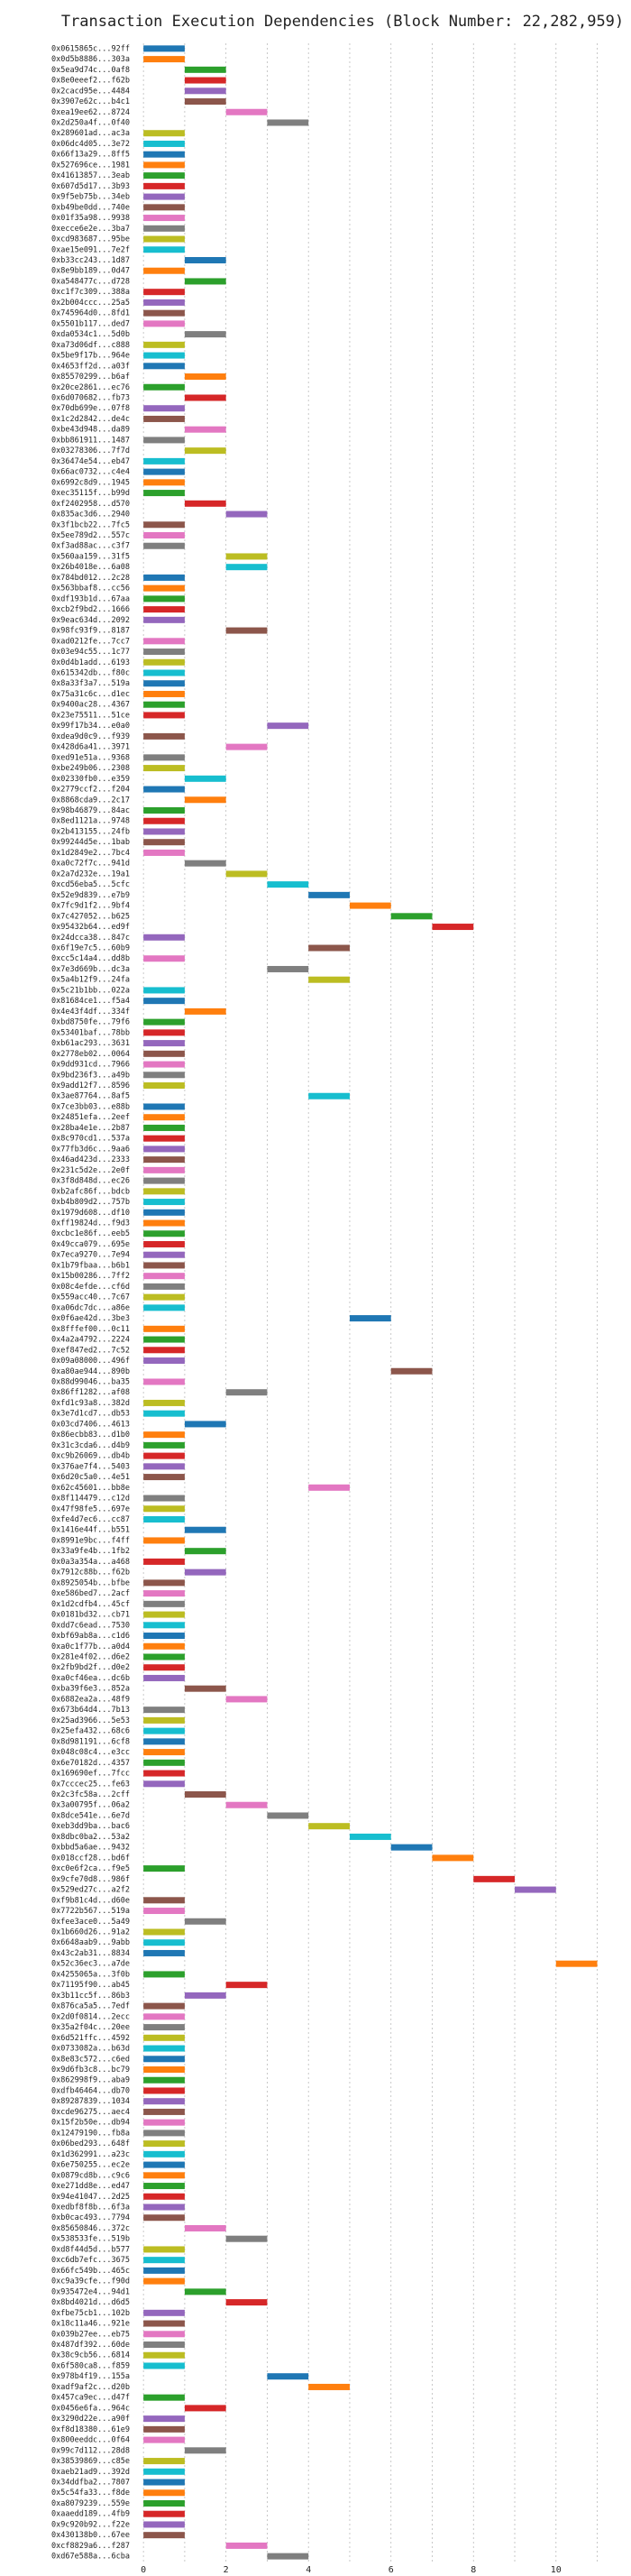 Image resolution: width=631 pixels, height=2576 pixels. What do you see at coordinates (90, 2292) in the screenshot?
I see `y-tick-label: 0x935472e4...94d1` at bounding box center [90, 2292].